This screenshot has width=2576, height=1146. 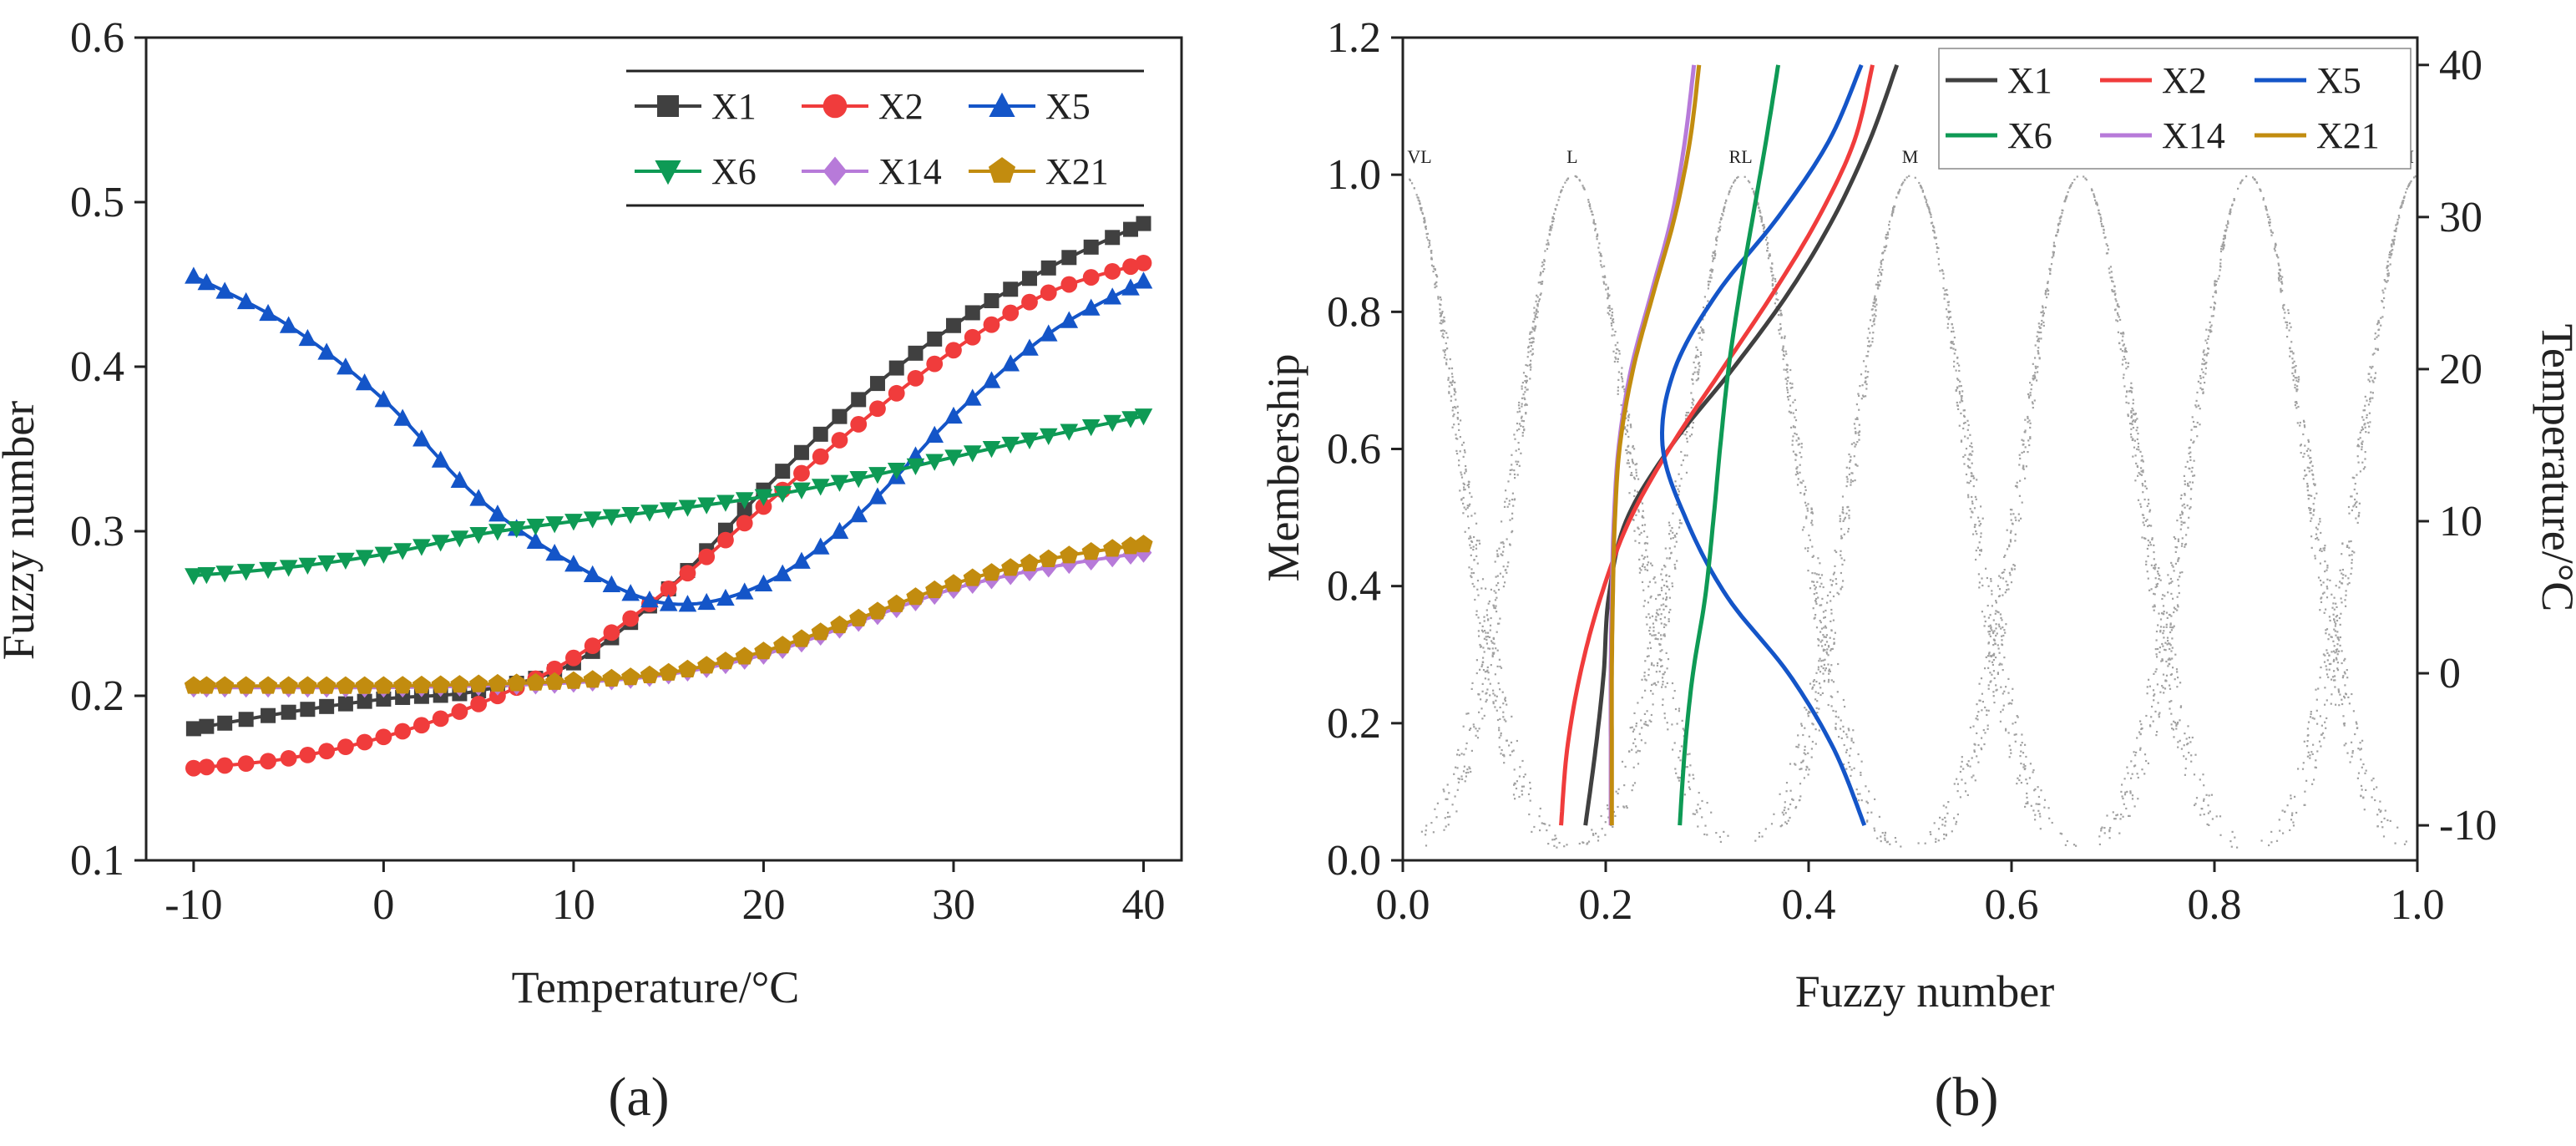 What do you see at coordinates (2338, 80) in the screenshot?
I see `legend-label-X5: X5` at bounding box center [2338, 80].